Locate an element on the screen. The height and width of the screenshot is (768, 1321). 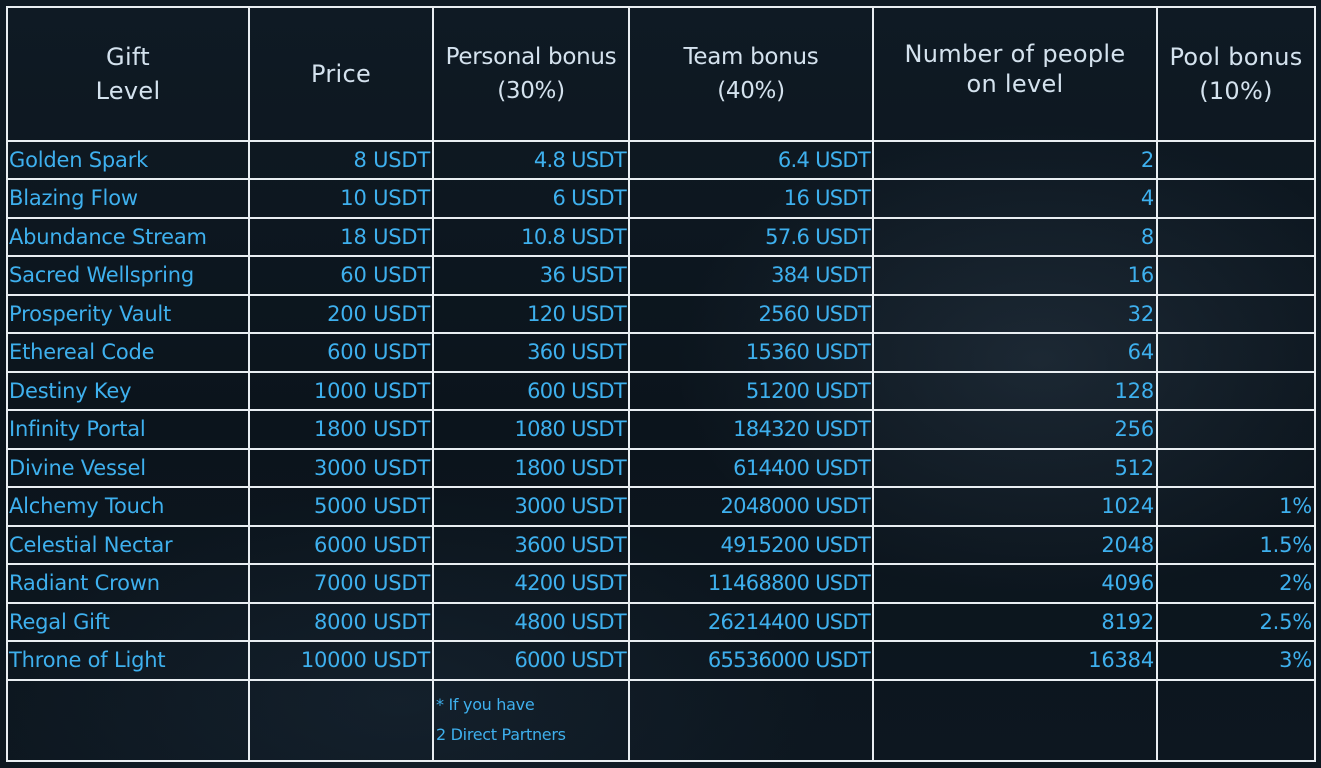
cell-price: 1800 USDT is located at coordinates (341, 429).